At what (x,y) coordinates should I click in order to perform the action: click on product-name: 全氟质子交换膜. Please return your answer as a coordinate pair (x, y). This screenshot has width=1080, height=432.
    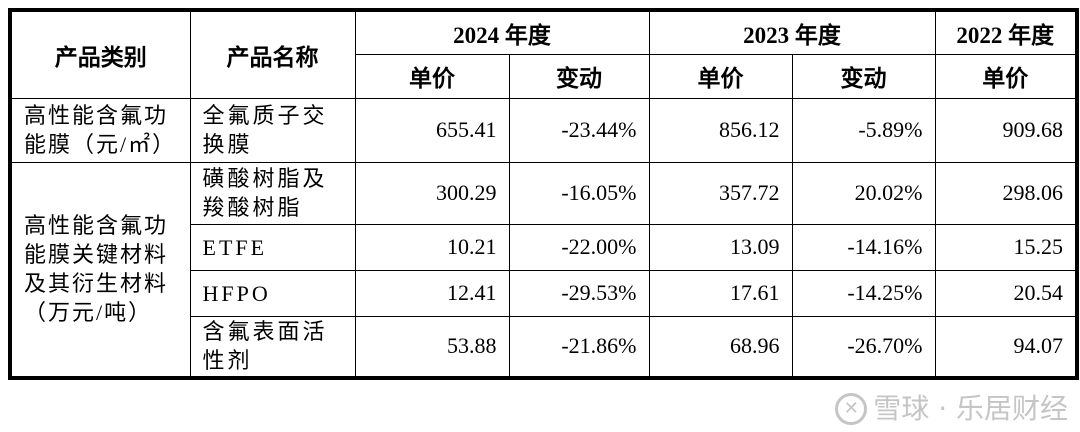
    Looking at the image, I should click on (272, 130).